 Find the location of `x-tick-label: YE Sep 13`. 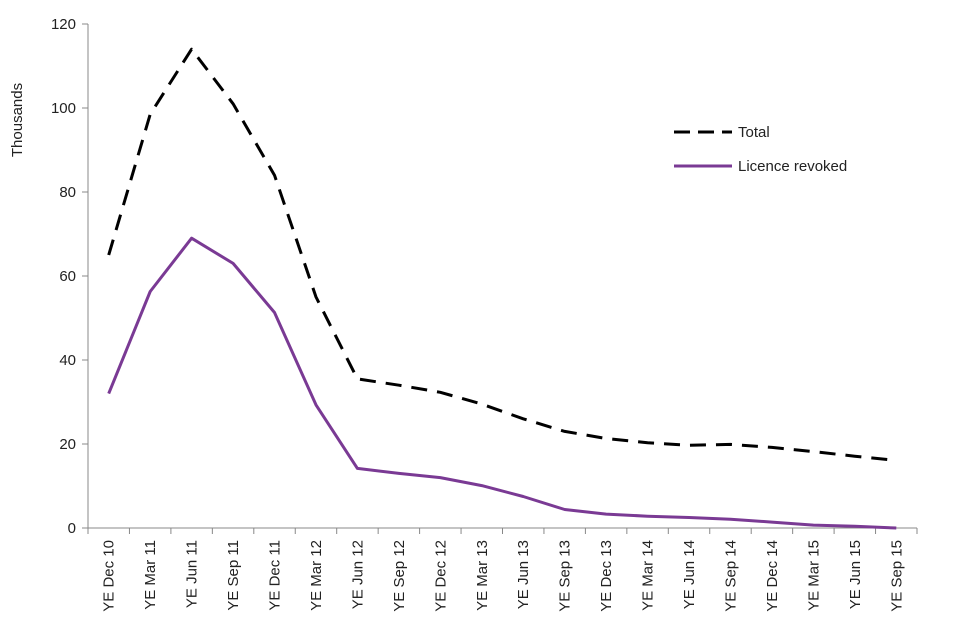

x-tick-label: YE Sep 13 is located at coordinates (565, 576).